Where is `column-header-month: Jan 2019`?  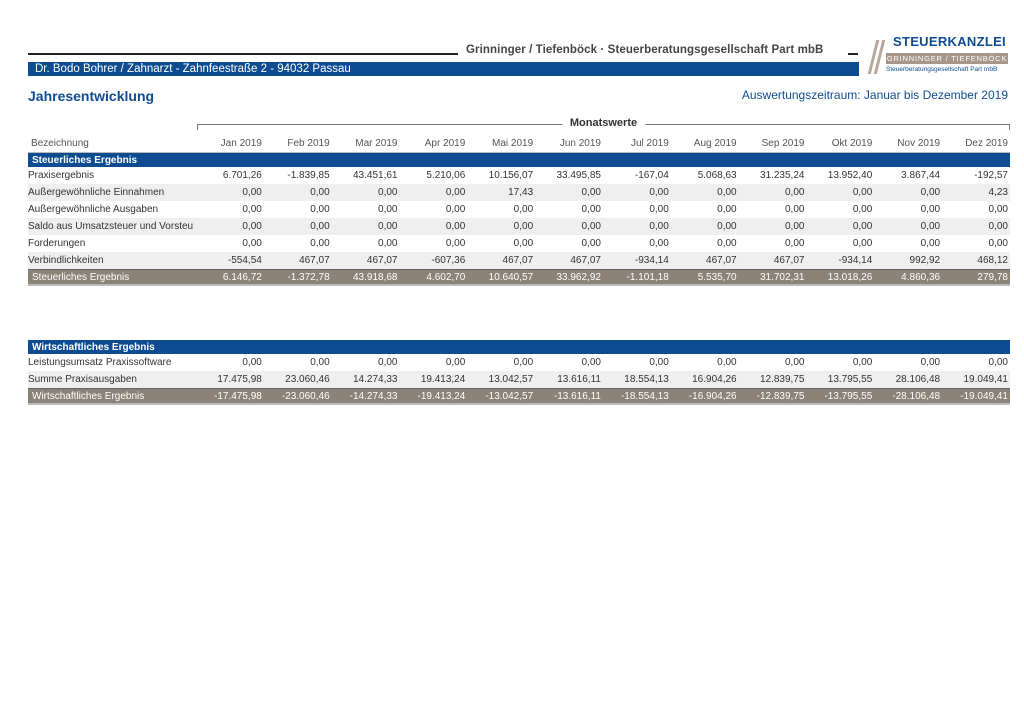 column-header-month: Jan 2019 is located at coordinates (230, 144).